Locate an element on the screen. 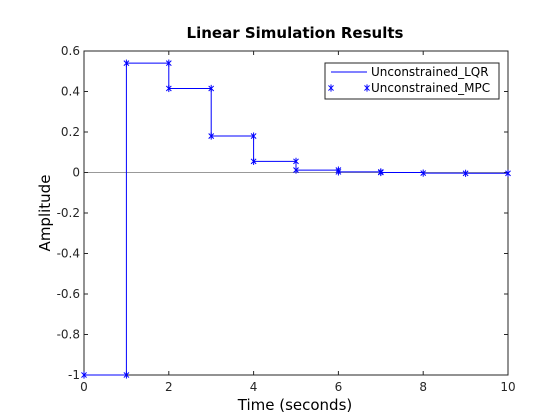 Image resolution: width=560 pixels, height=420 pixels. legend-label-lqr: Unconstrained_LQR is located at coordinates (430, 72).